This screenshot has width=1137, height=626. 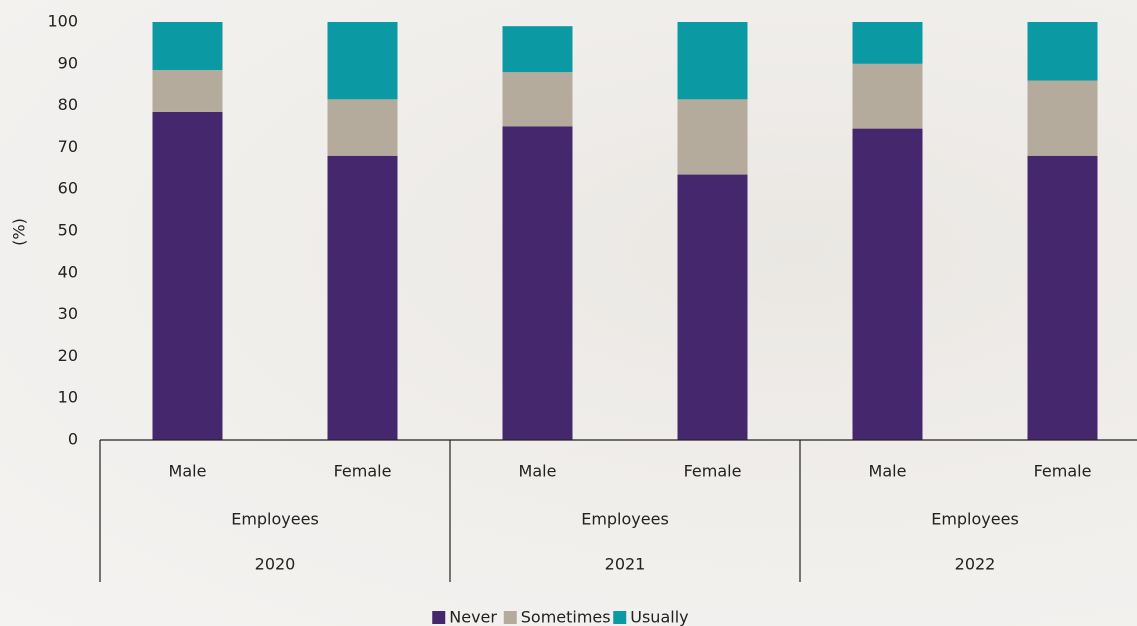 What do you see at coordinates (473, 617) in the screenshot?
I see `legend-label: Never` at bounding box center [473, 617].